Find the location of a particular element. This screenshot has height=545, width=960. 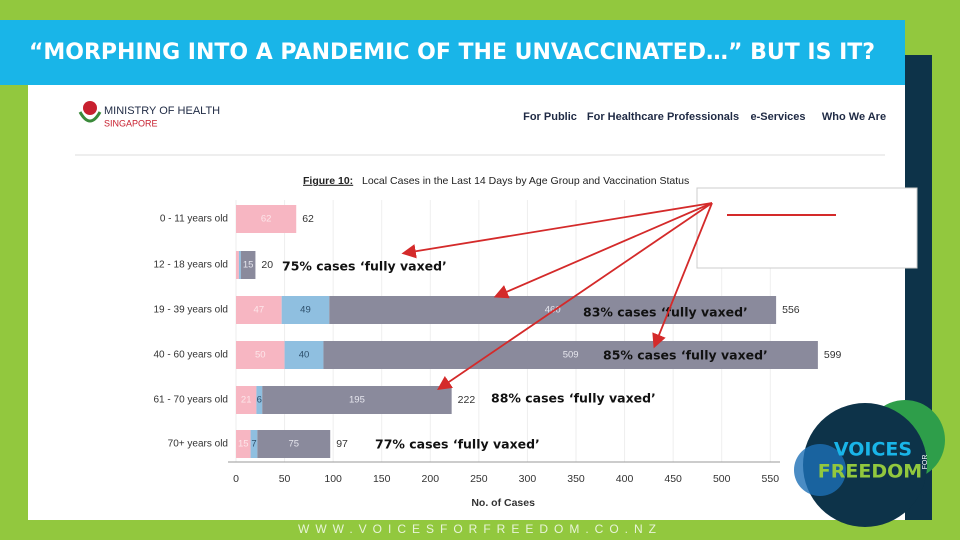

value-label: 6 is located at coordinates (259, 400).